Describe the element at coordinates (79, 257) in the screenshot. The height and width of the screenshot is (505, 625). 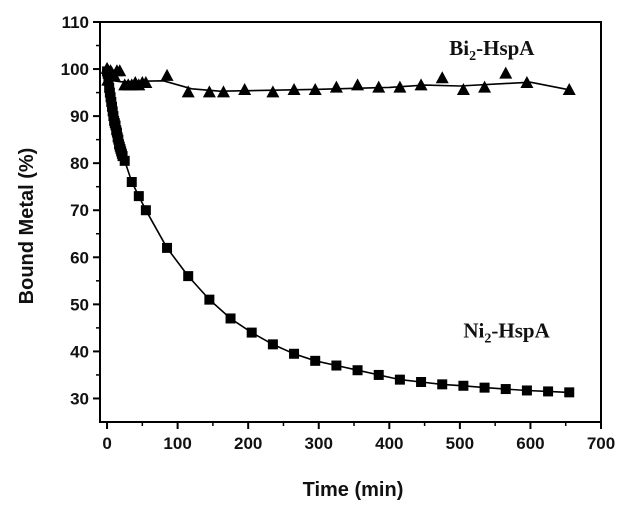
I see `y-tick-label: 60` at that location.